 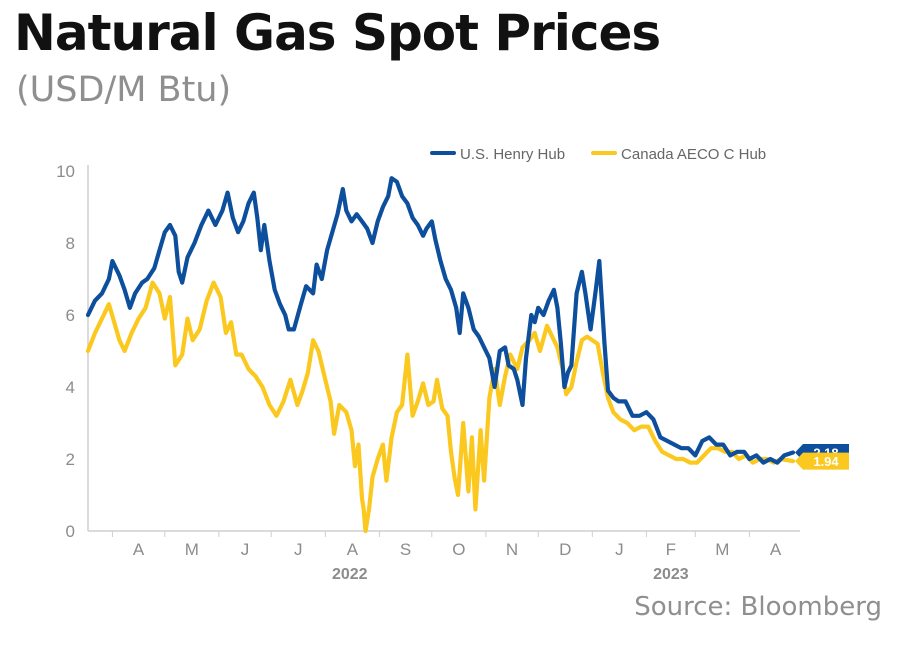 What do you see at coordinates (512, 549) in the screenshot?
I see `x-tick-label: N` at bounding box center [512, 549].